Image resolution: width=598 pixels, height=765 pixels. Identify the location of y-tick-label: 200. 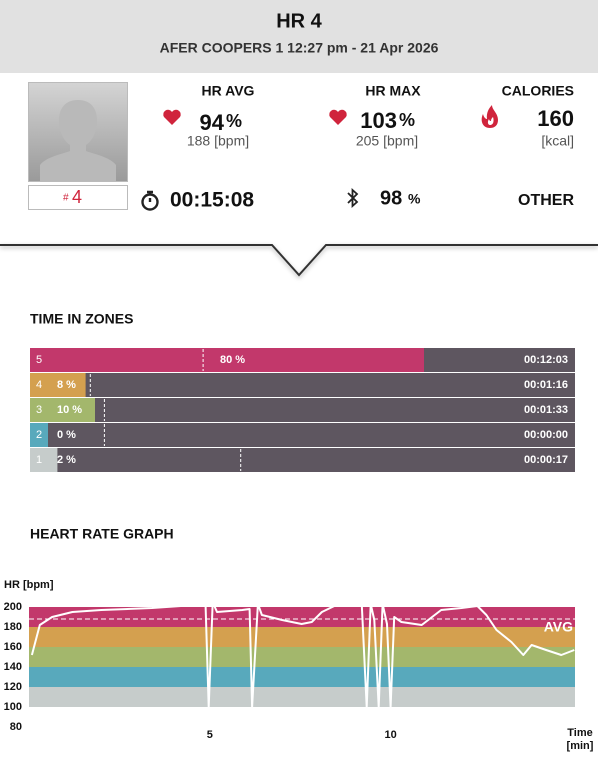
(13, 607).